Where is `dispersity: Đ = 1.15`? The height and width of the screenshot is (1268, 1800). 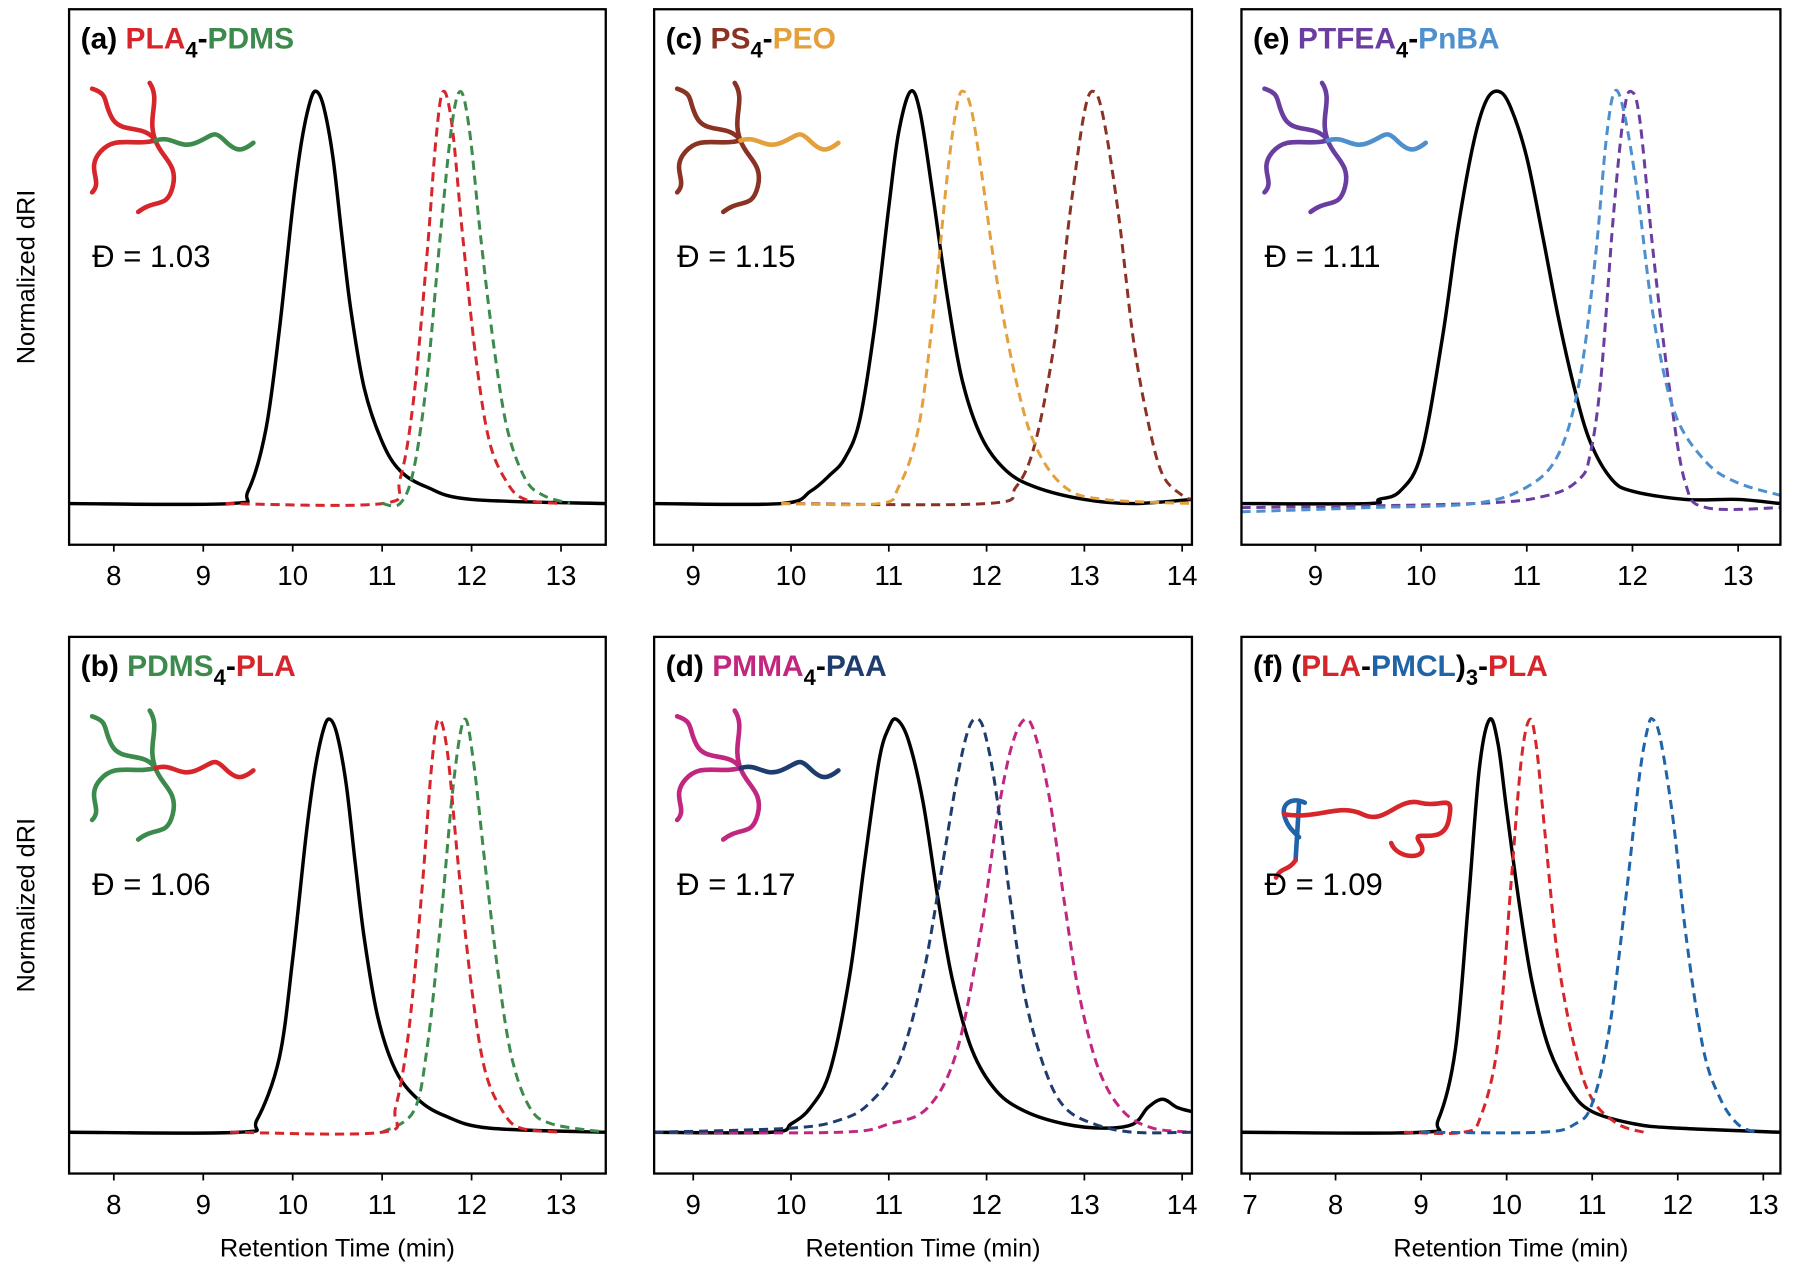
dispersity: Đ = 1.15 is located at coordinates (736, 256).